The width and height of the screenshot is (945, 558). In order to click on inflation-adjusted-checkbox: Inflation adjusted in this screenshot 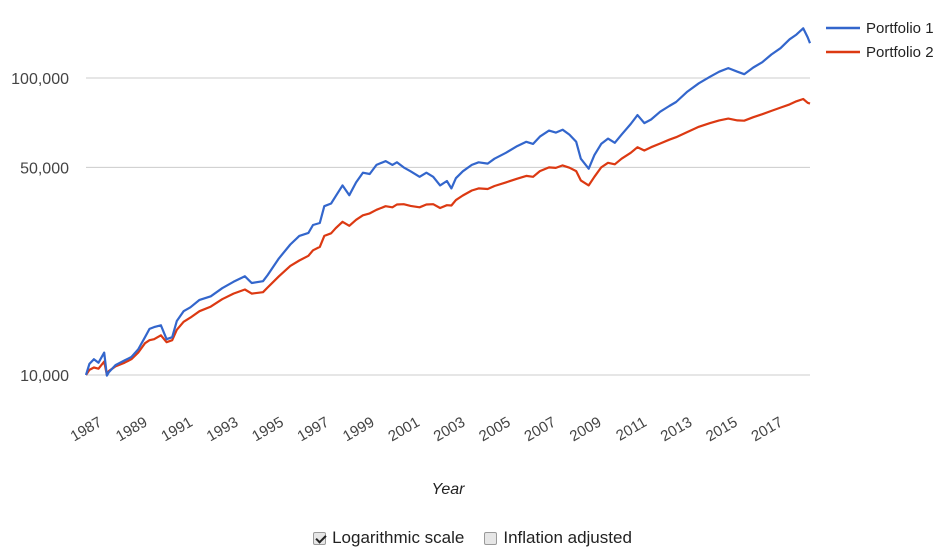, I will do `click(558, 538)`.